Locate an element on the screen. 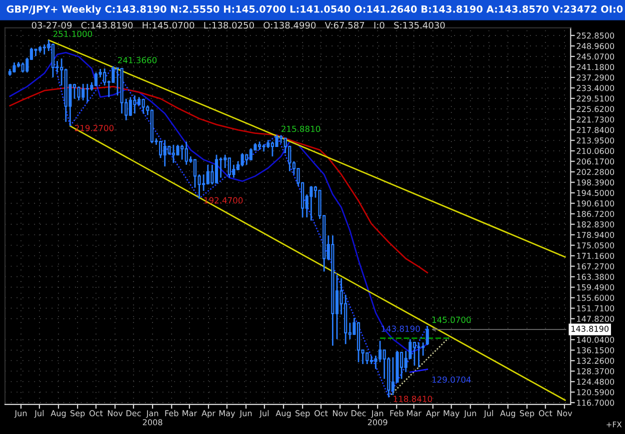  y-tick-label: 186.7200 is located at coordinates (595, 213).